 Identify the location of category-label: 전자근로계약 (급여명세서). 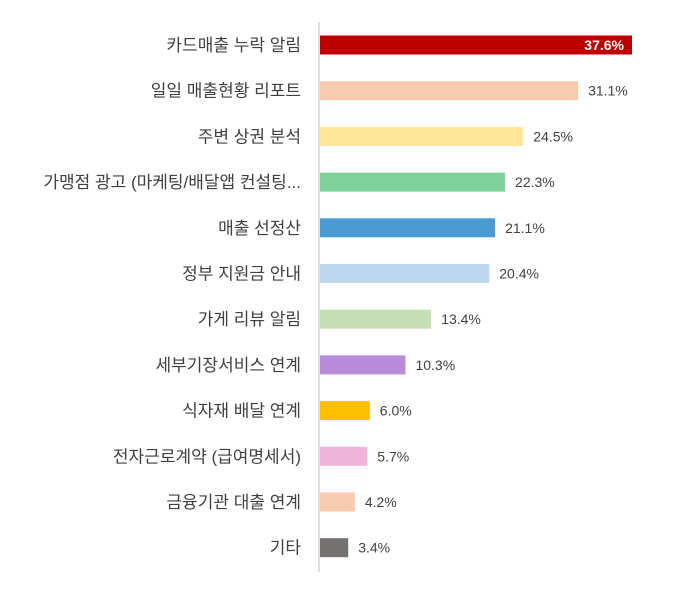
(207, 456).